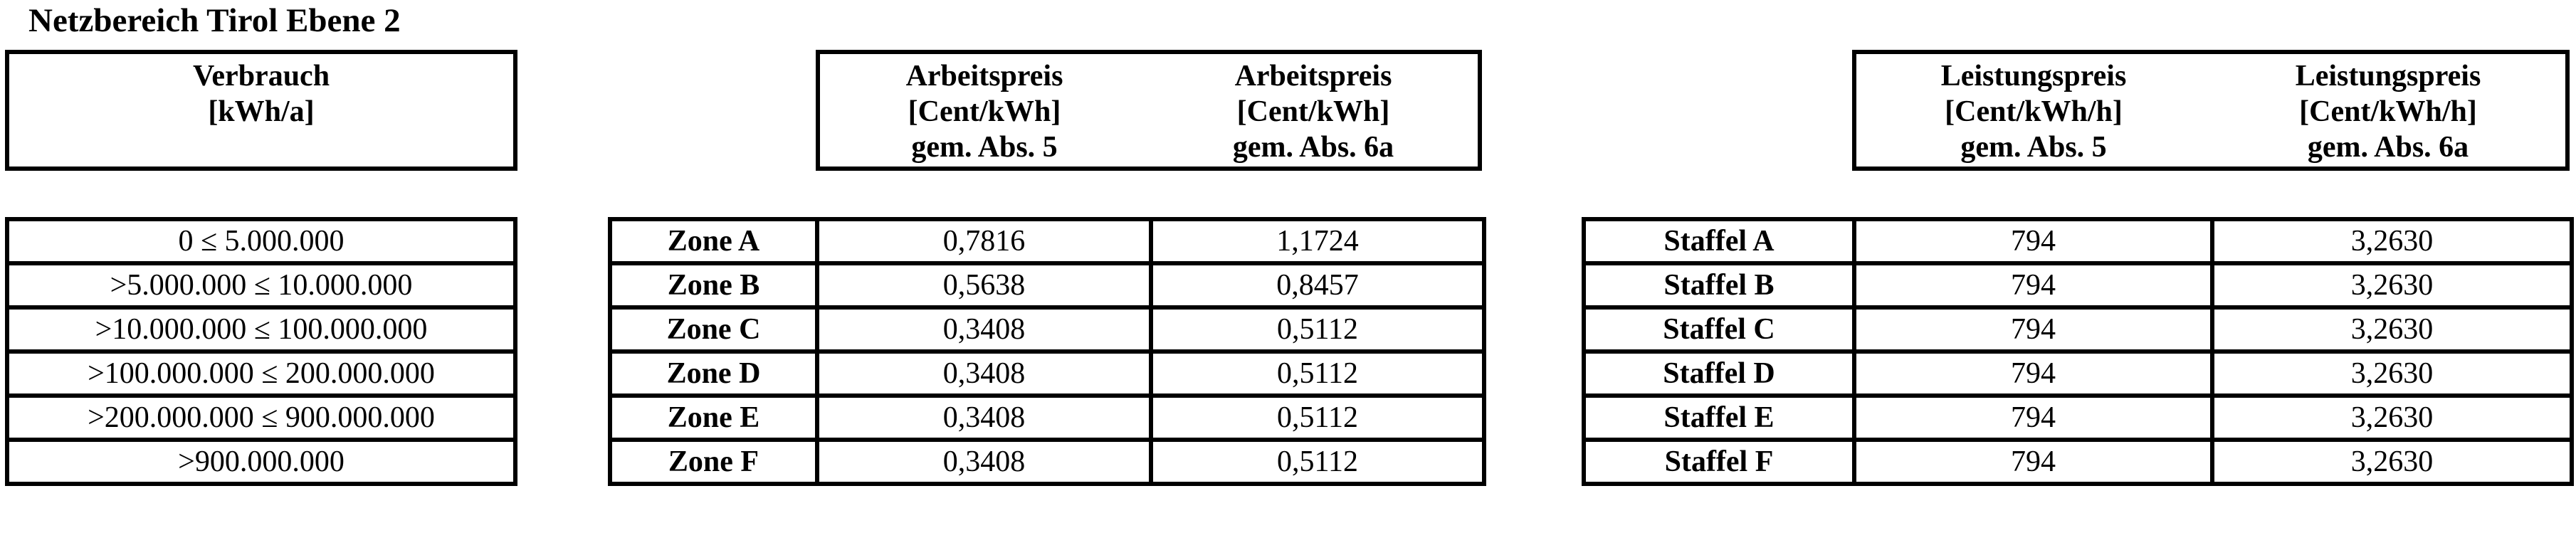  I want to click on leistungspreis-abs6a-line3: gem. Abs. 6a, so click(2388, 147).